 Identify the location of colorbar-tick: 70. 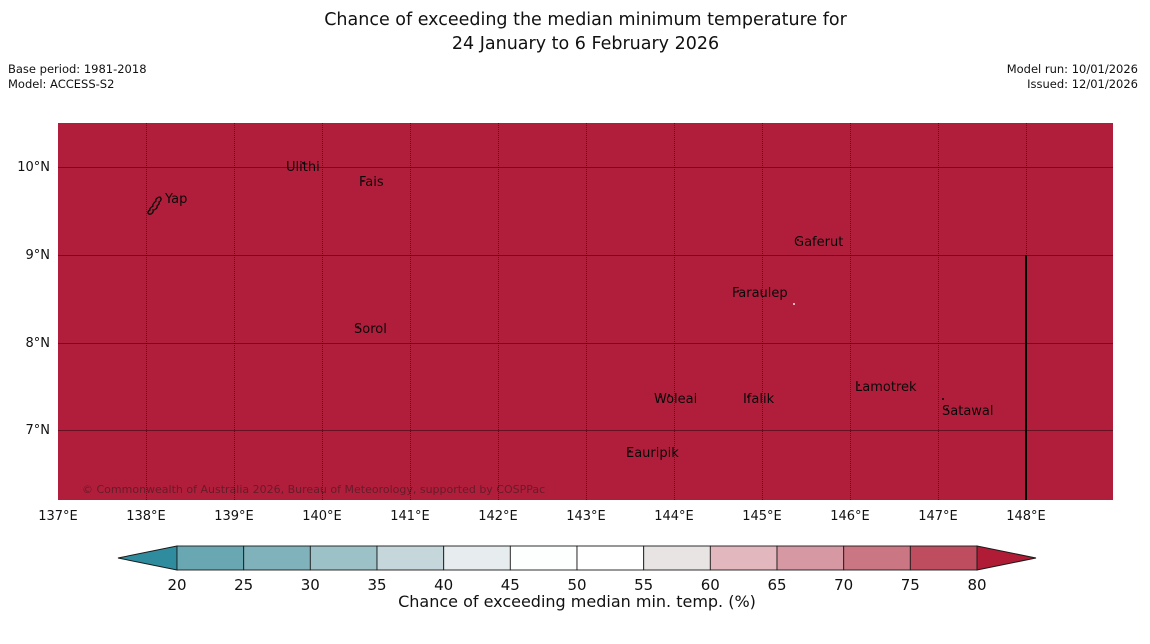
(843, 585).